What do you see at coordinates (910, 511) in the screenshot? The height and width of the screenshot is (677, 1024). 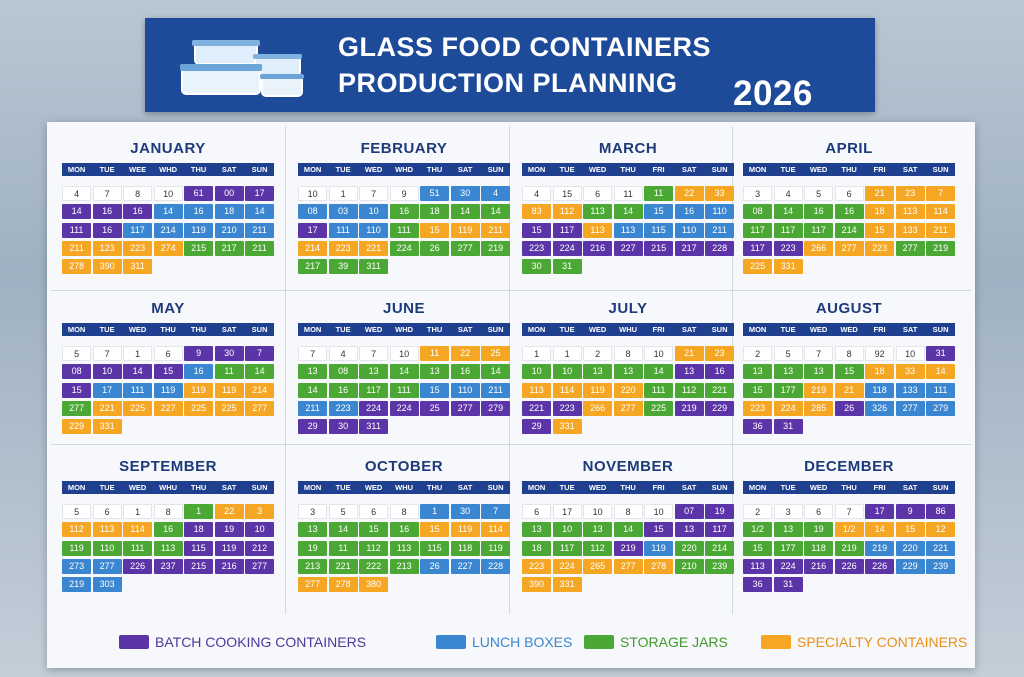 I see `day-cell: 9` at bounding box center [910, 511].